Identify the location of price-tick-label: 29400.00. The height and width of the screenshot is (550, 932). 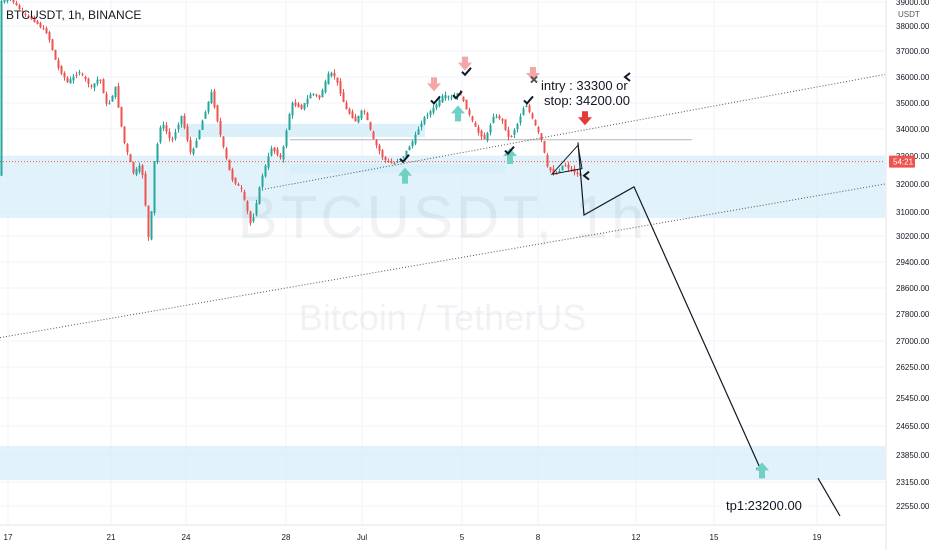
(913, 262).